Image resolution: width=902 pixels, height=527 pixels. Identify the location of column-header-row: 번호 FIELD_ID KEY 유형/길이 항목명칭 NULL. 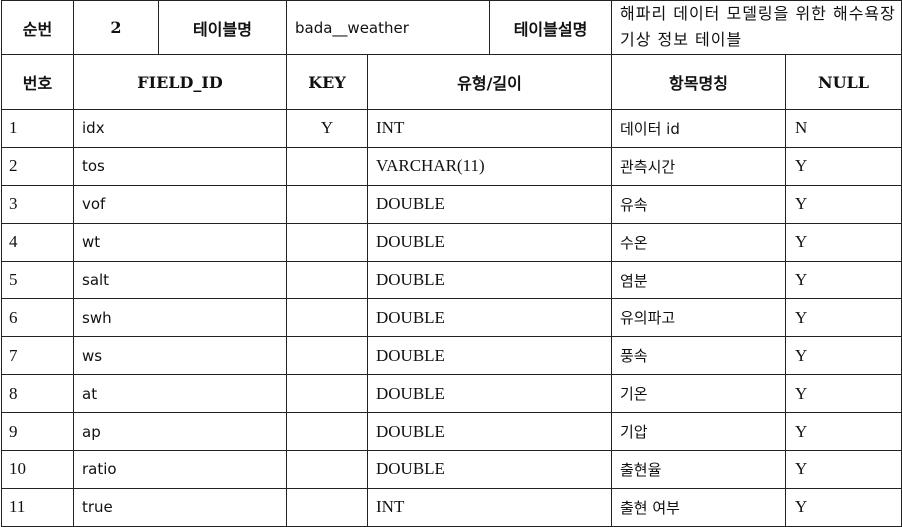
(451, 82).